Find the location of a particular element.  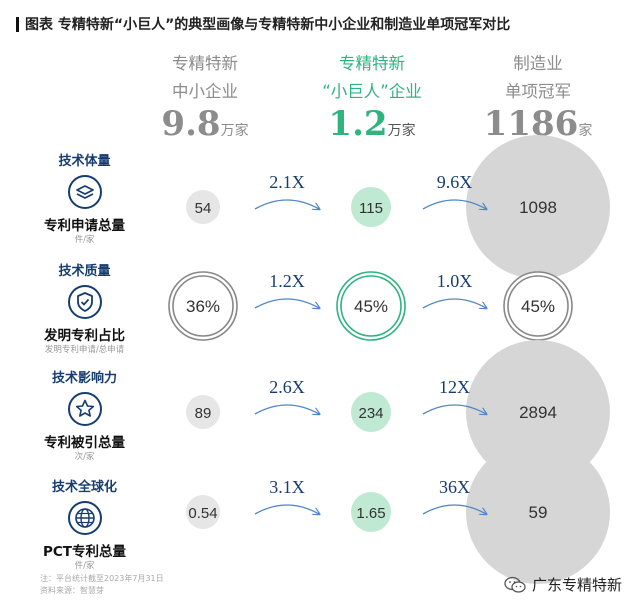

row-metric: 专利申请总量 is located at coordinates (84, 226).